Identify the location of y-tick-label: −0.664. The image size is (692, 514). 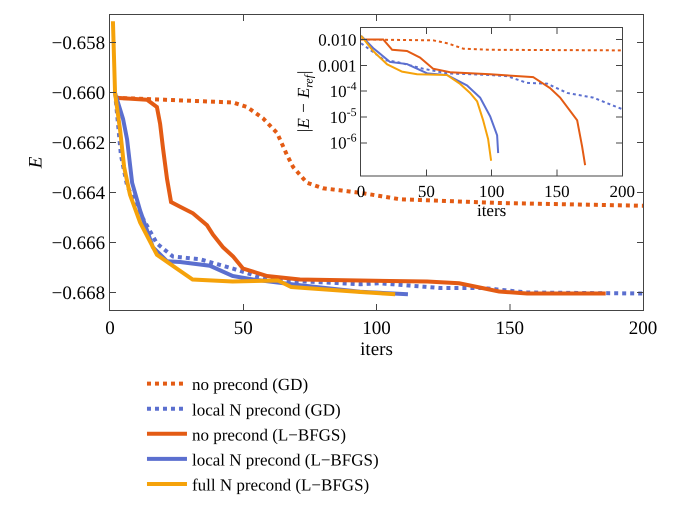
(79, 193).